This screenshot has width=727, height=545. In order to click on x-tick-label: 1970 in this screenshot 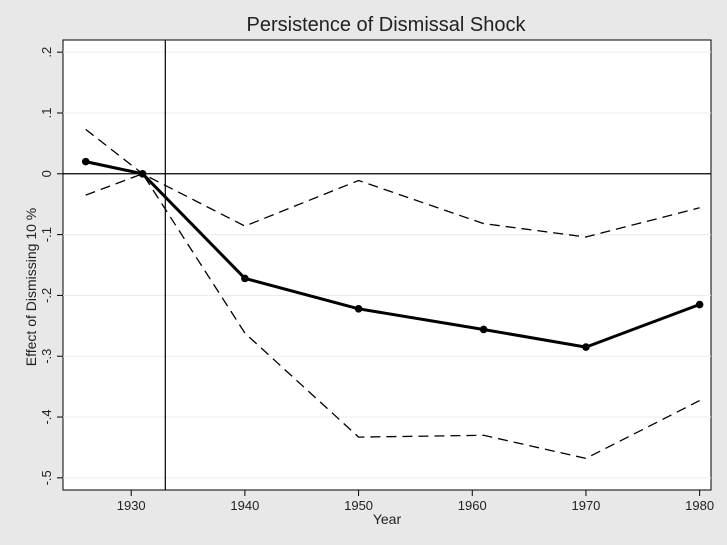, I will do `click(585, 505)`.